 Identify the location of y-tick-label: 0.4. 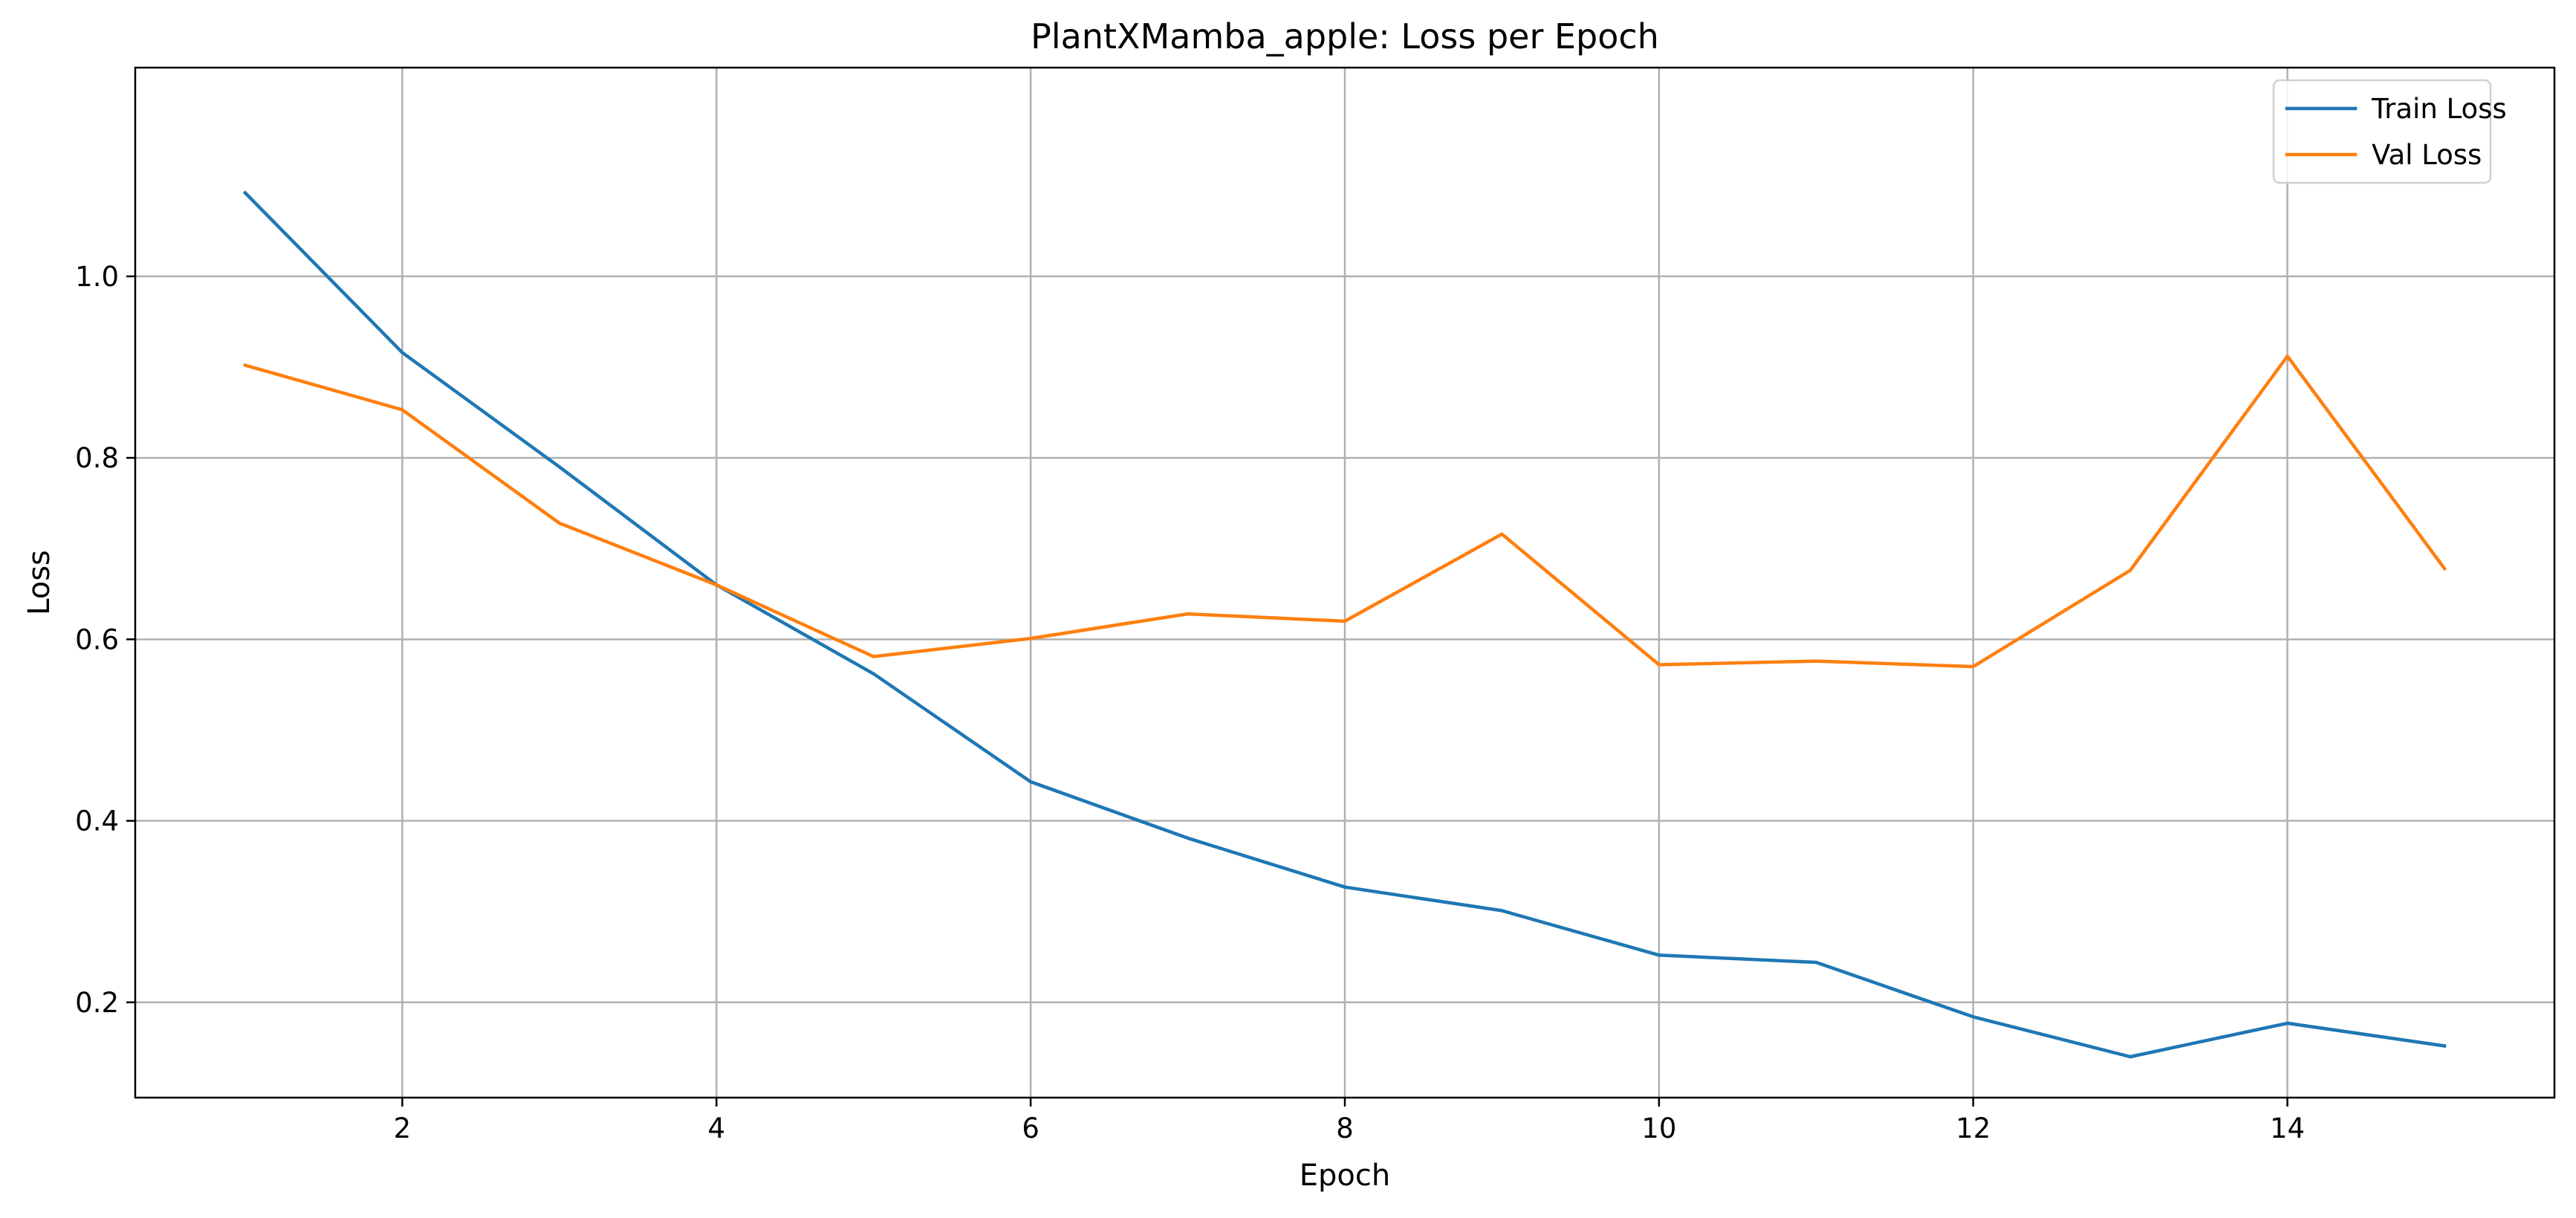
(97, 822).